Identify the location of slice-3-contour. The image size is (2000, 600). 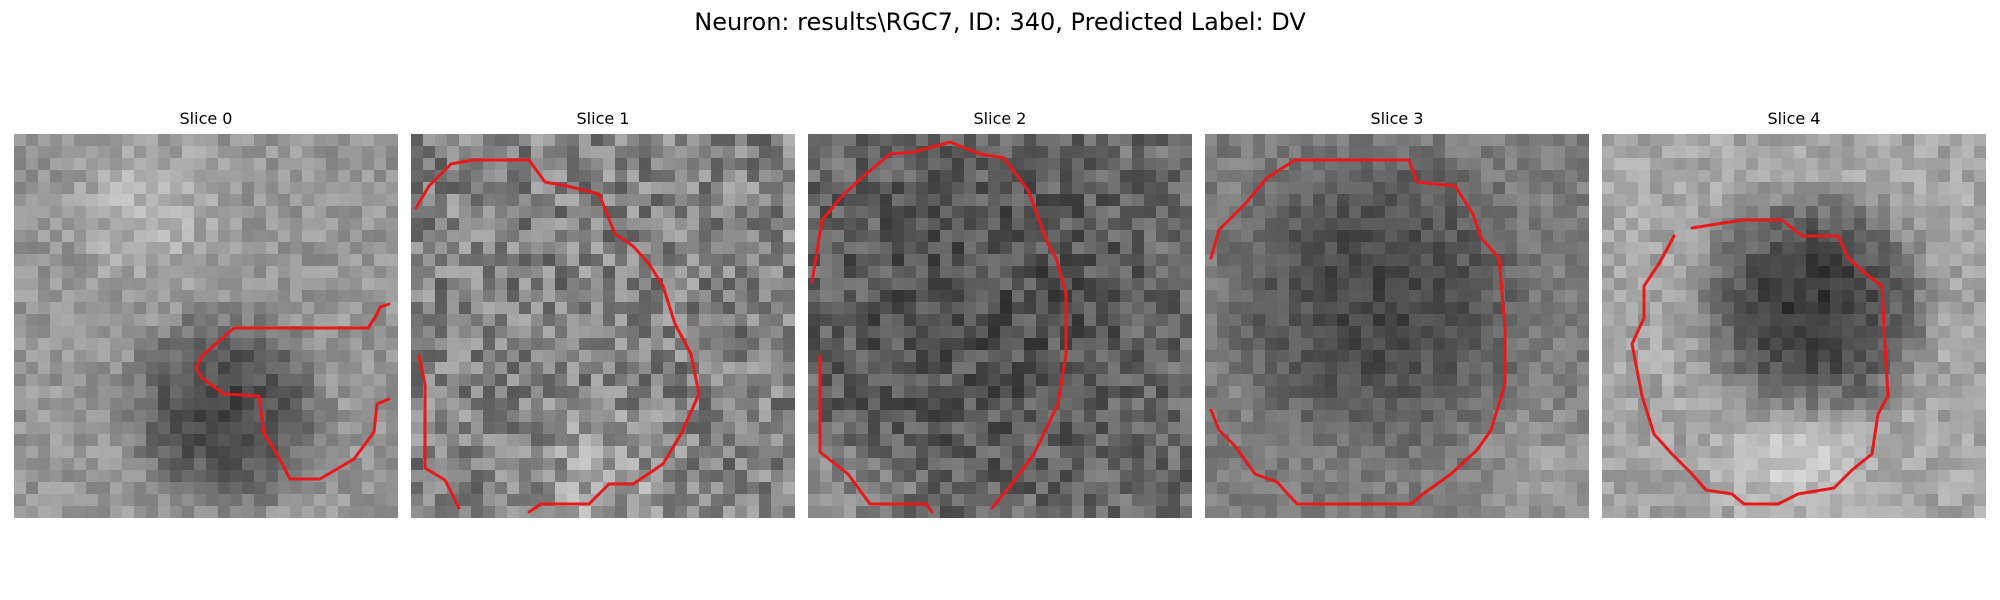
(1358, 332).